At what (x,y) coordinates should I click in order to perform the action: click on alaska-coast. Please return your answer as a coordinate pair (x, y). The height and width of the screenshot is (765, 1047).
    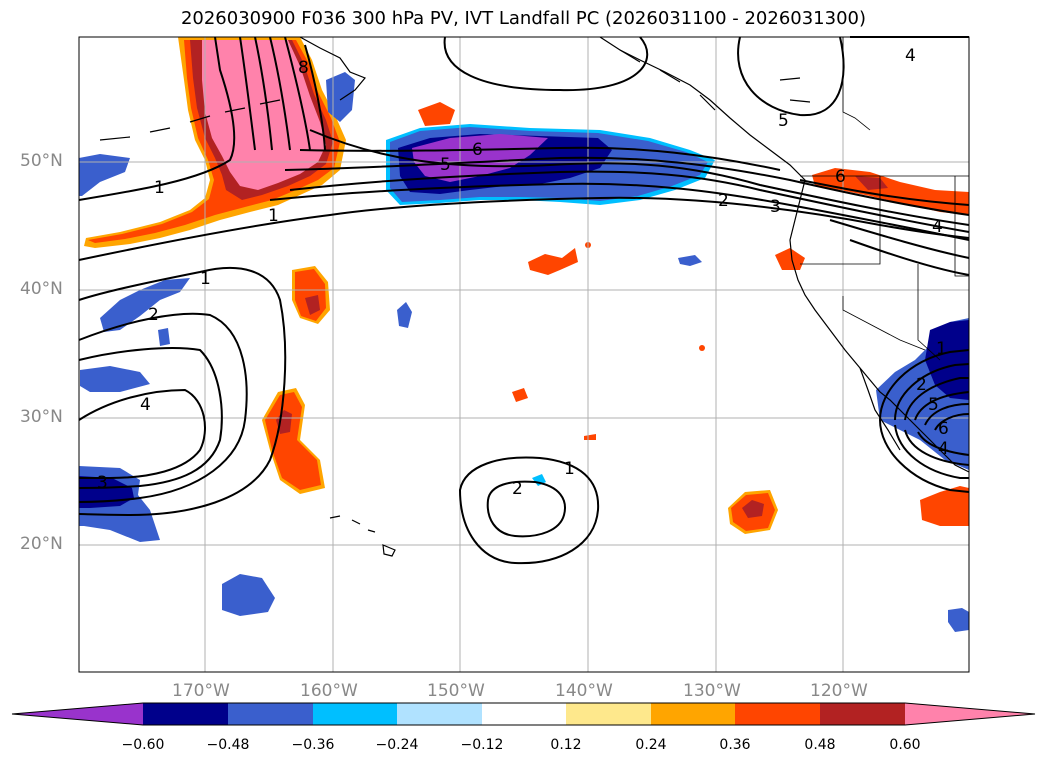
    Looking at the image, I should click on (332, 68).